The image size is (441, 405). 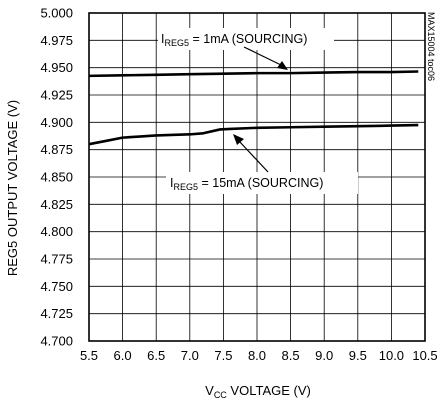 What do you see at coordinates (56, 122) in the screenshot?
I see `y-tick-label: 4.900` at bounding box center [56, 122].